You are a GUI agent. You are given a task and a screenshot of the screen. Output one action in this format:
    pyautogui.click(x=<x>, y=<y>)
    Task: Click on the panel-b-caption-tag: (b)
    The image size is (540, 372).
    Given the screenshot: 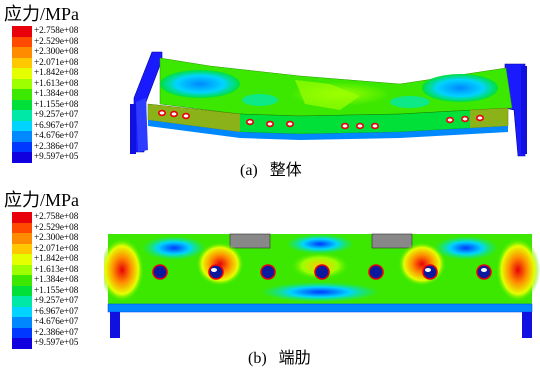 What is the action you would take?
    pyautogui.click(x=257, y=358)
    